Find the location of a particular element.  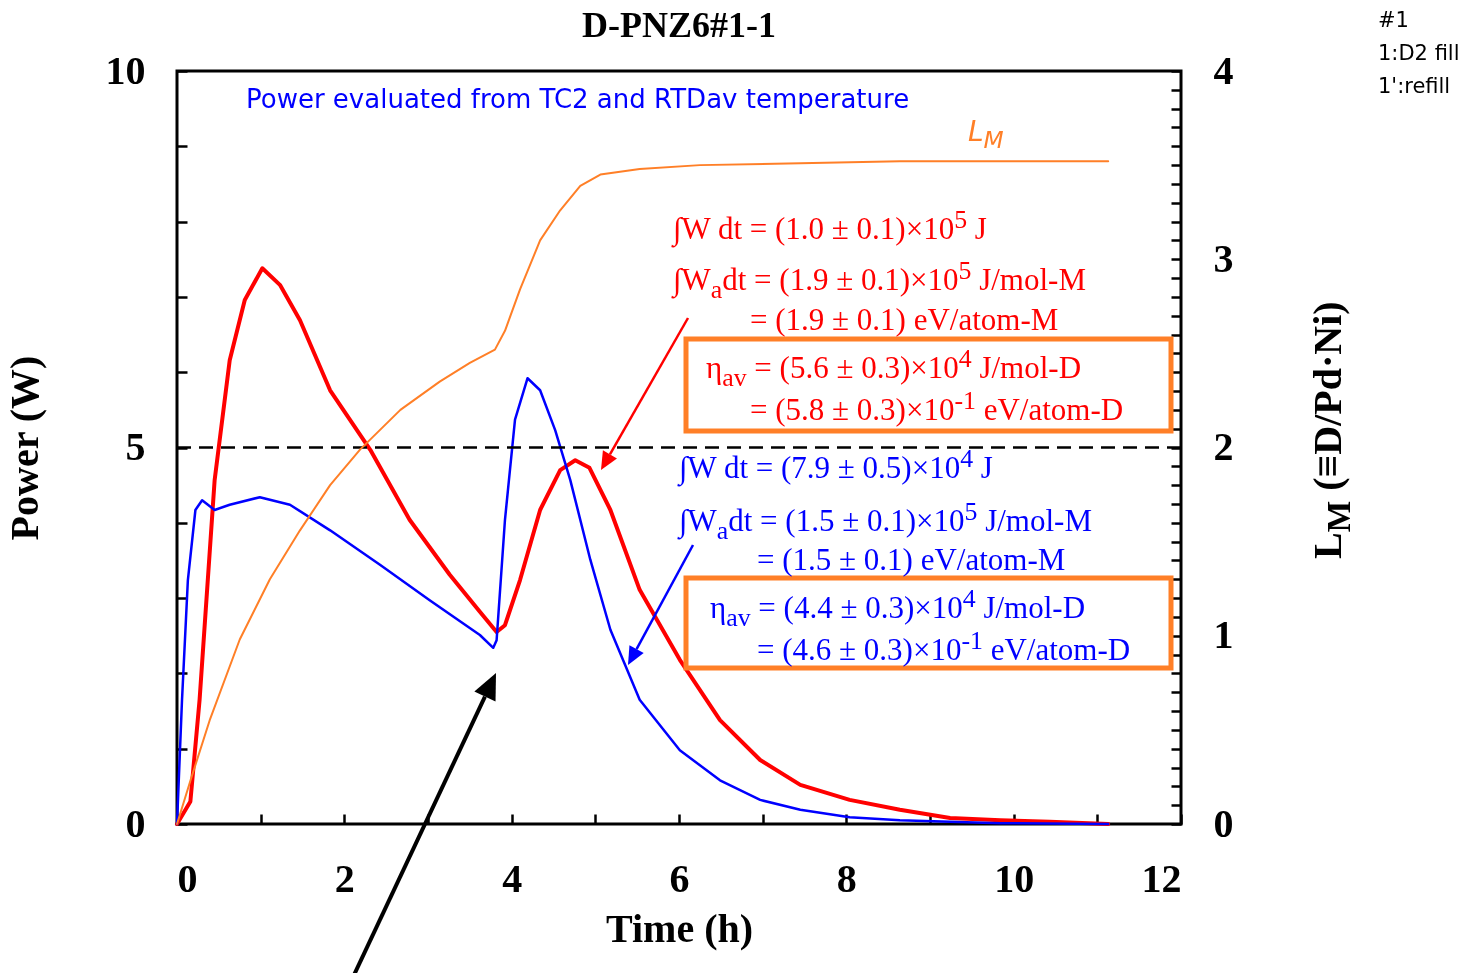

y-tick-label: 10 is located at coordinates (125, 70).